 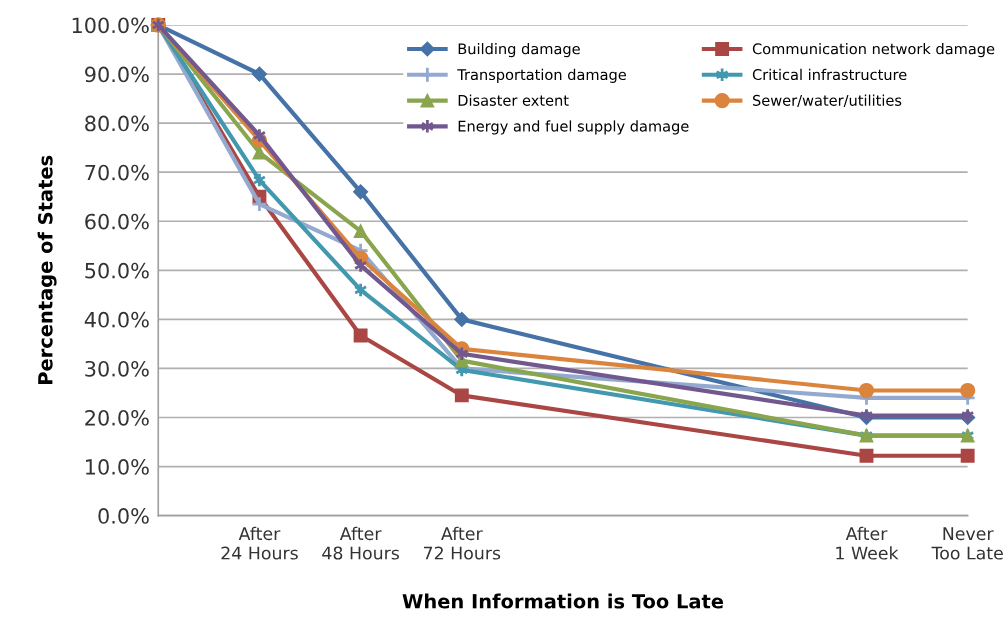 What do you see at coordinates (117, 74) in the screenshot?
I see `y-tick-label: 90.0%` at bounding box center [117, 74].